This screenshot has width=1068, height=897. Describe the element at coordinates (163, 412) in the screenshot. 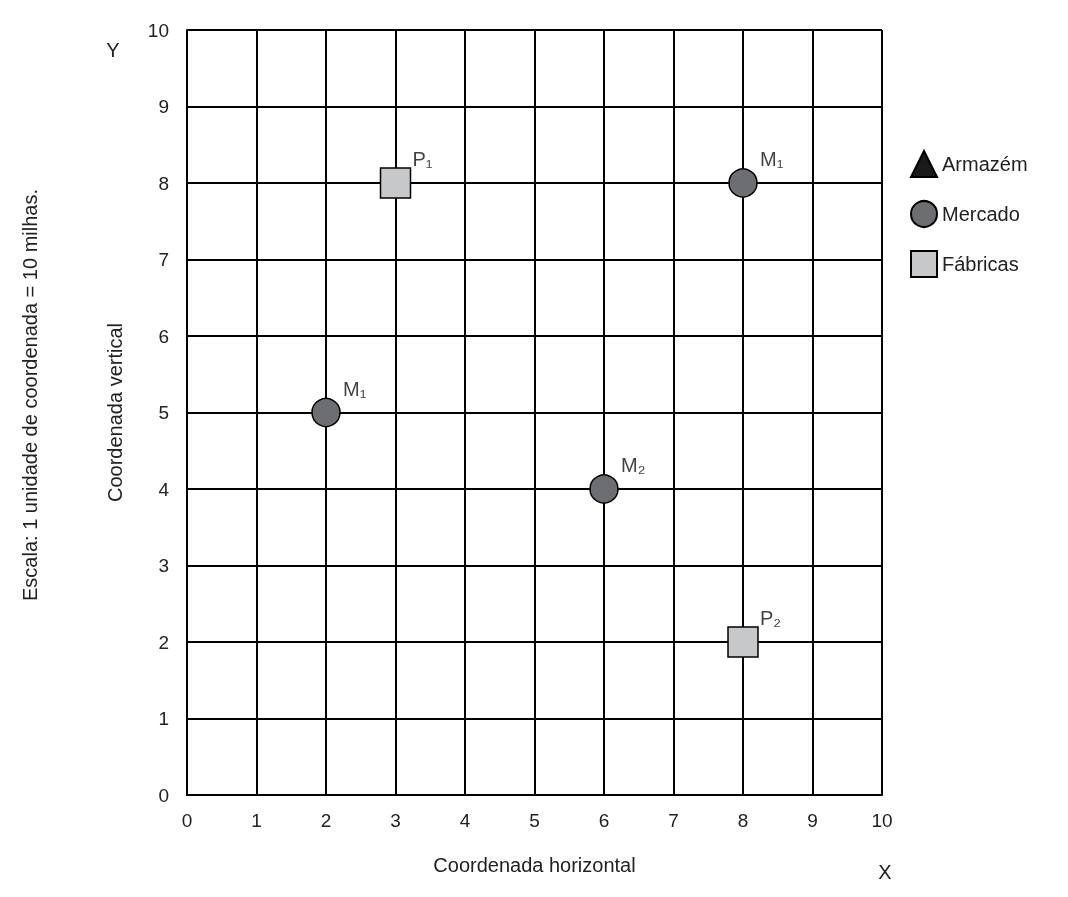

I see `y-tick-label: 5` at that location.